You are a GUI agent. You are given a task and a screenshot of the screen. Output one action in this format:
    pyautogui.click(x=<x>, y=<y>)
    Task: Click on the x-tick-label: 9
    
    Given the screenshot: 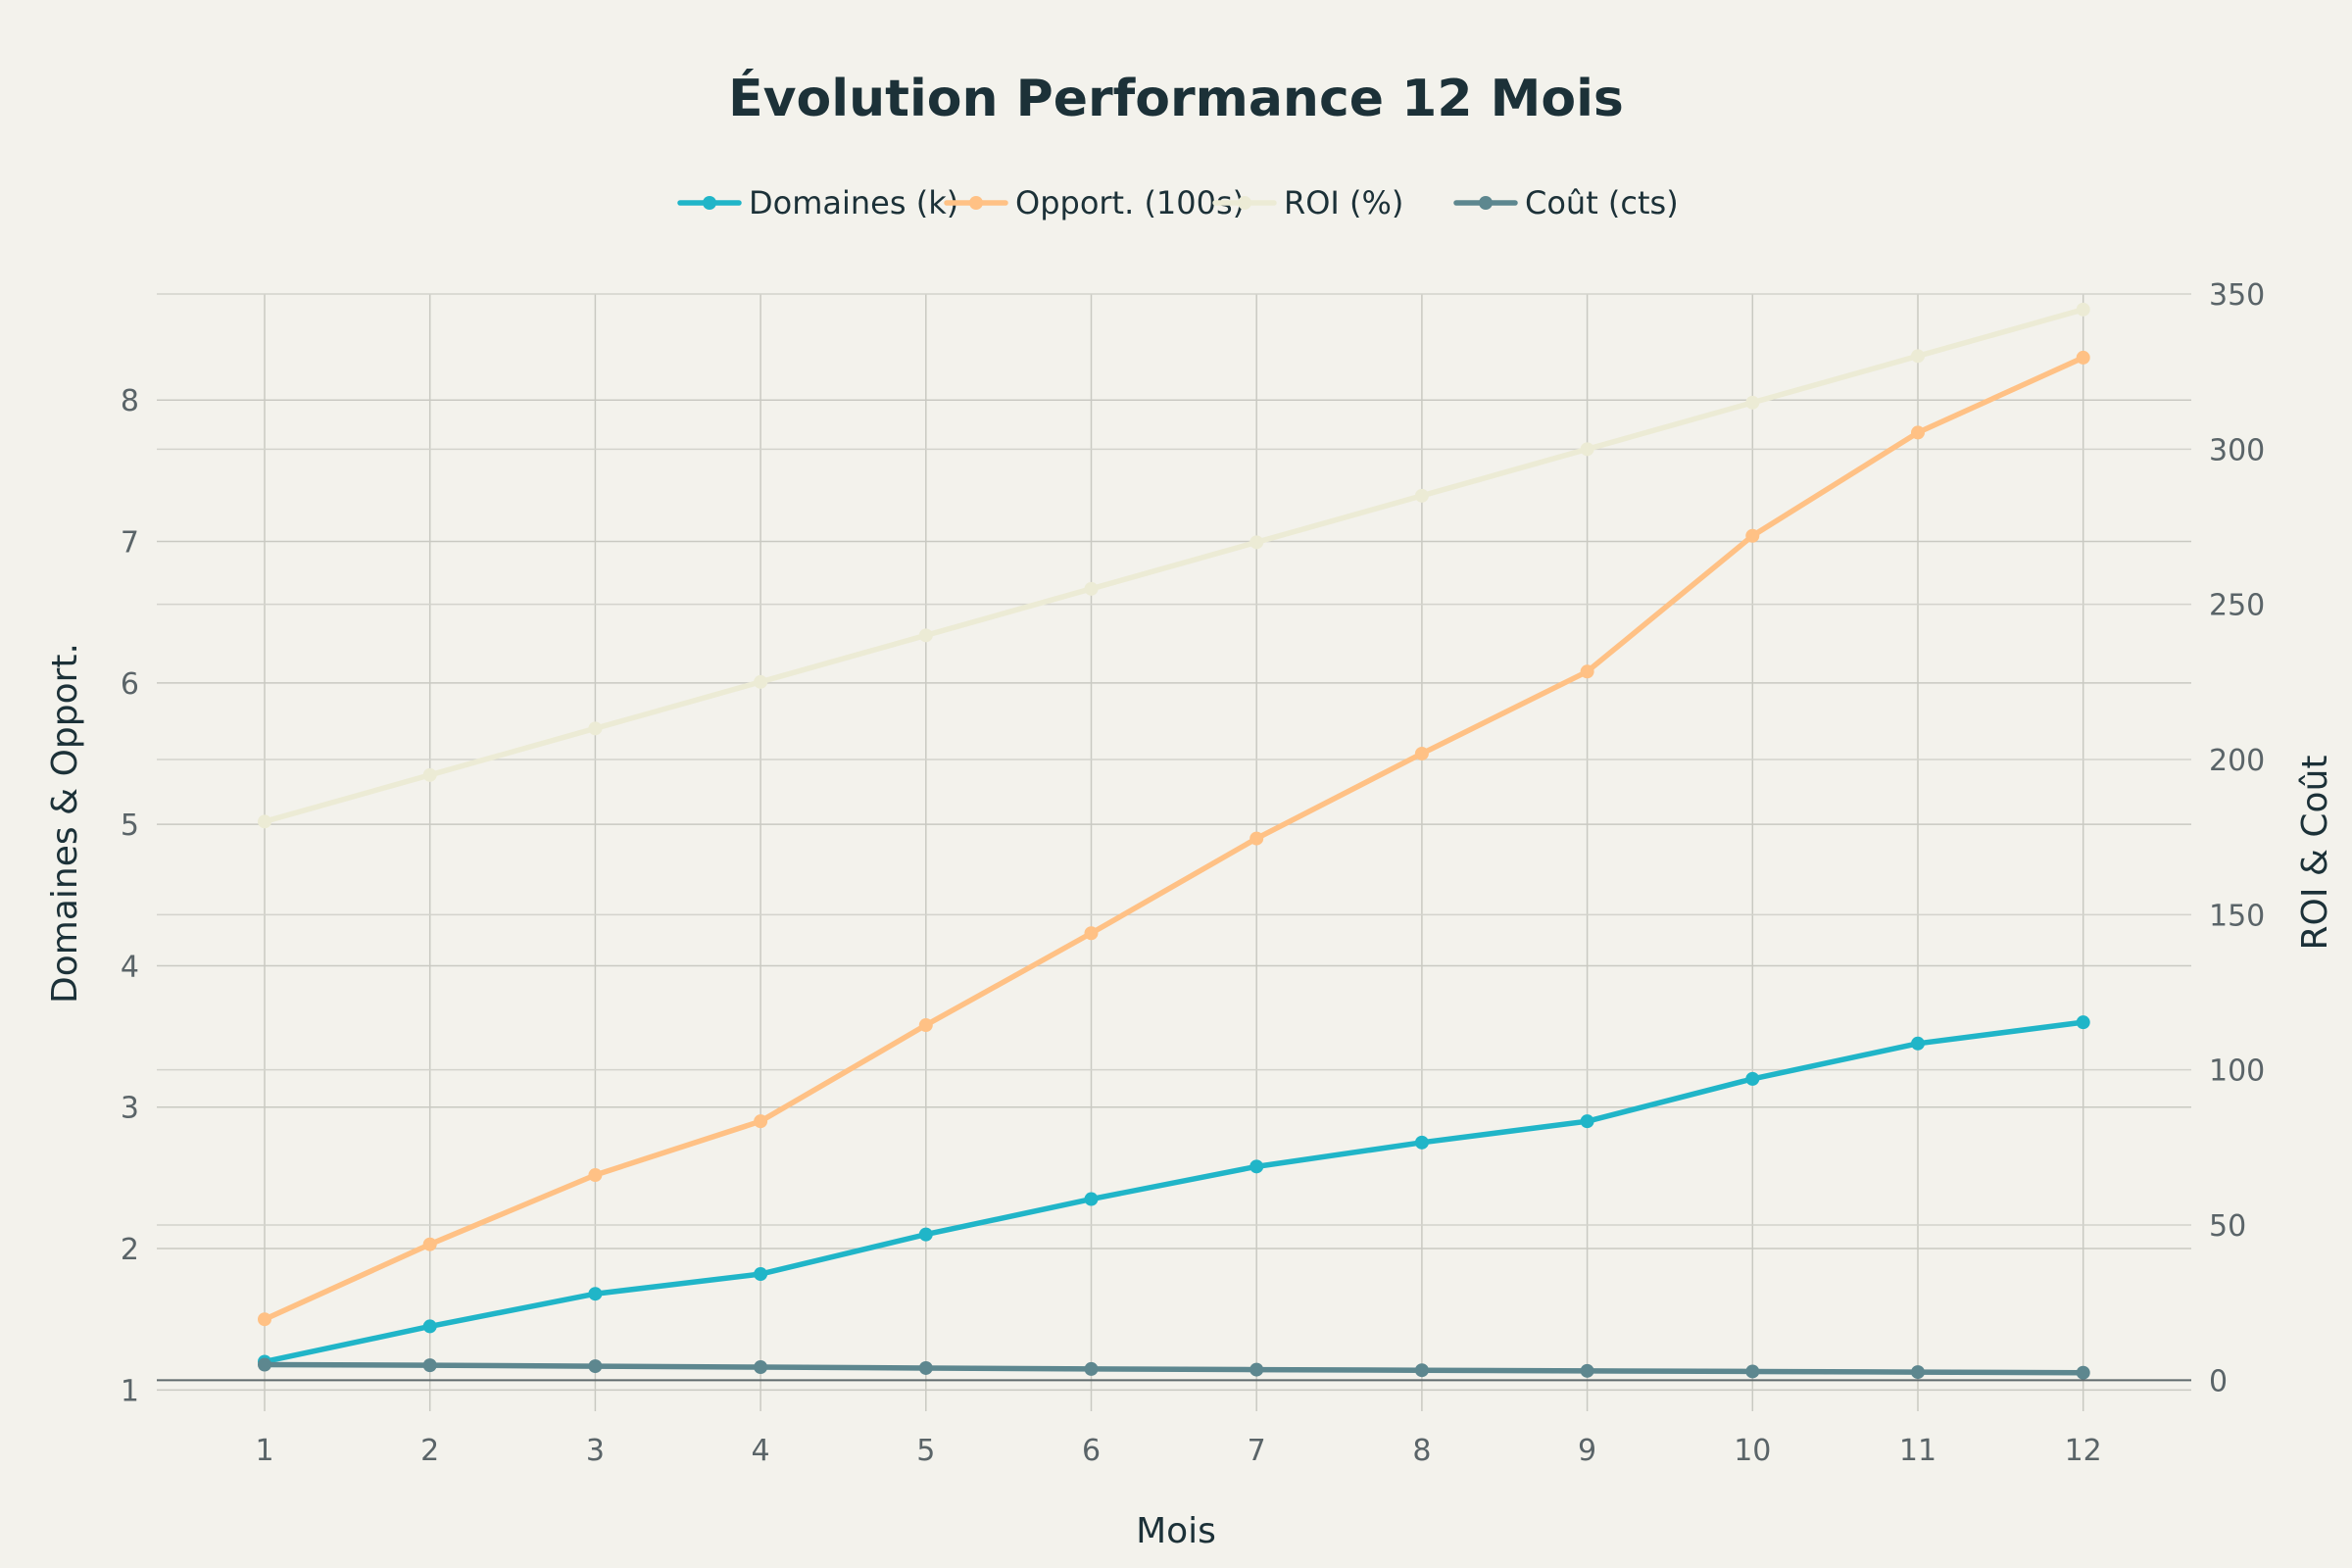 What is the action you would take?
    pyautogui.click(x=1587, y=1451)
    